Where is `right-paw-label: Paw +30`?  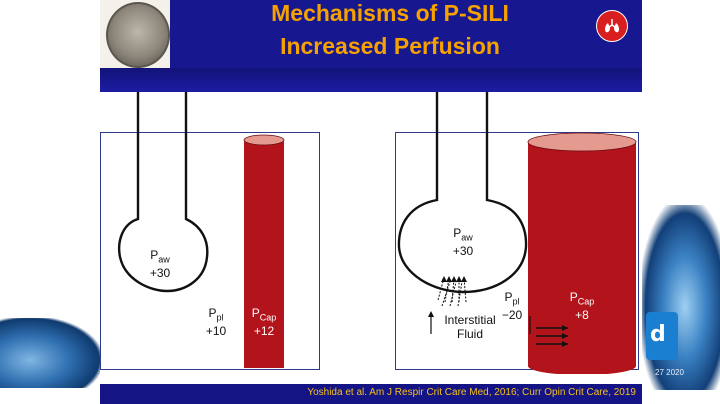 right-paw-label: Paw +30 is located at coordinates (463, 242).